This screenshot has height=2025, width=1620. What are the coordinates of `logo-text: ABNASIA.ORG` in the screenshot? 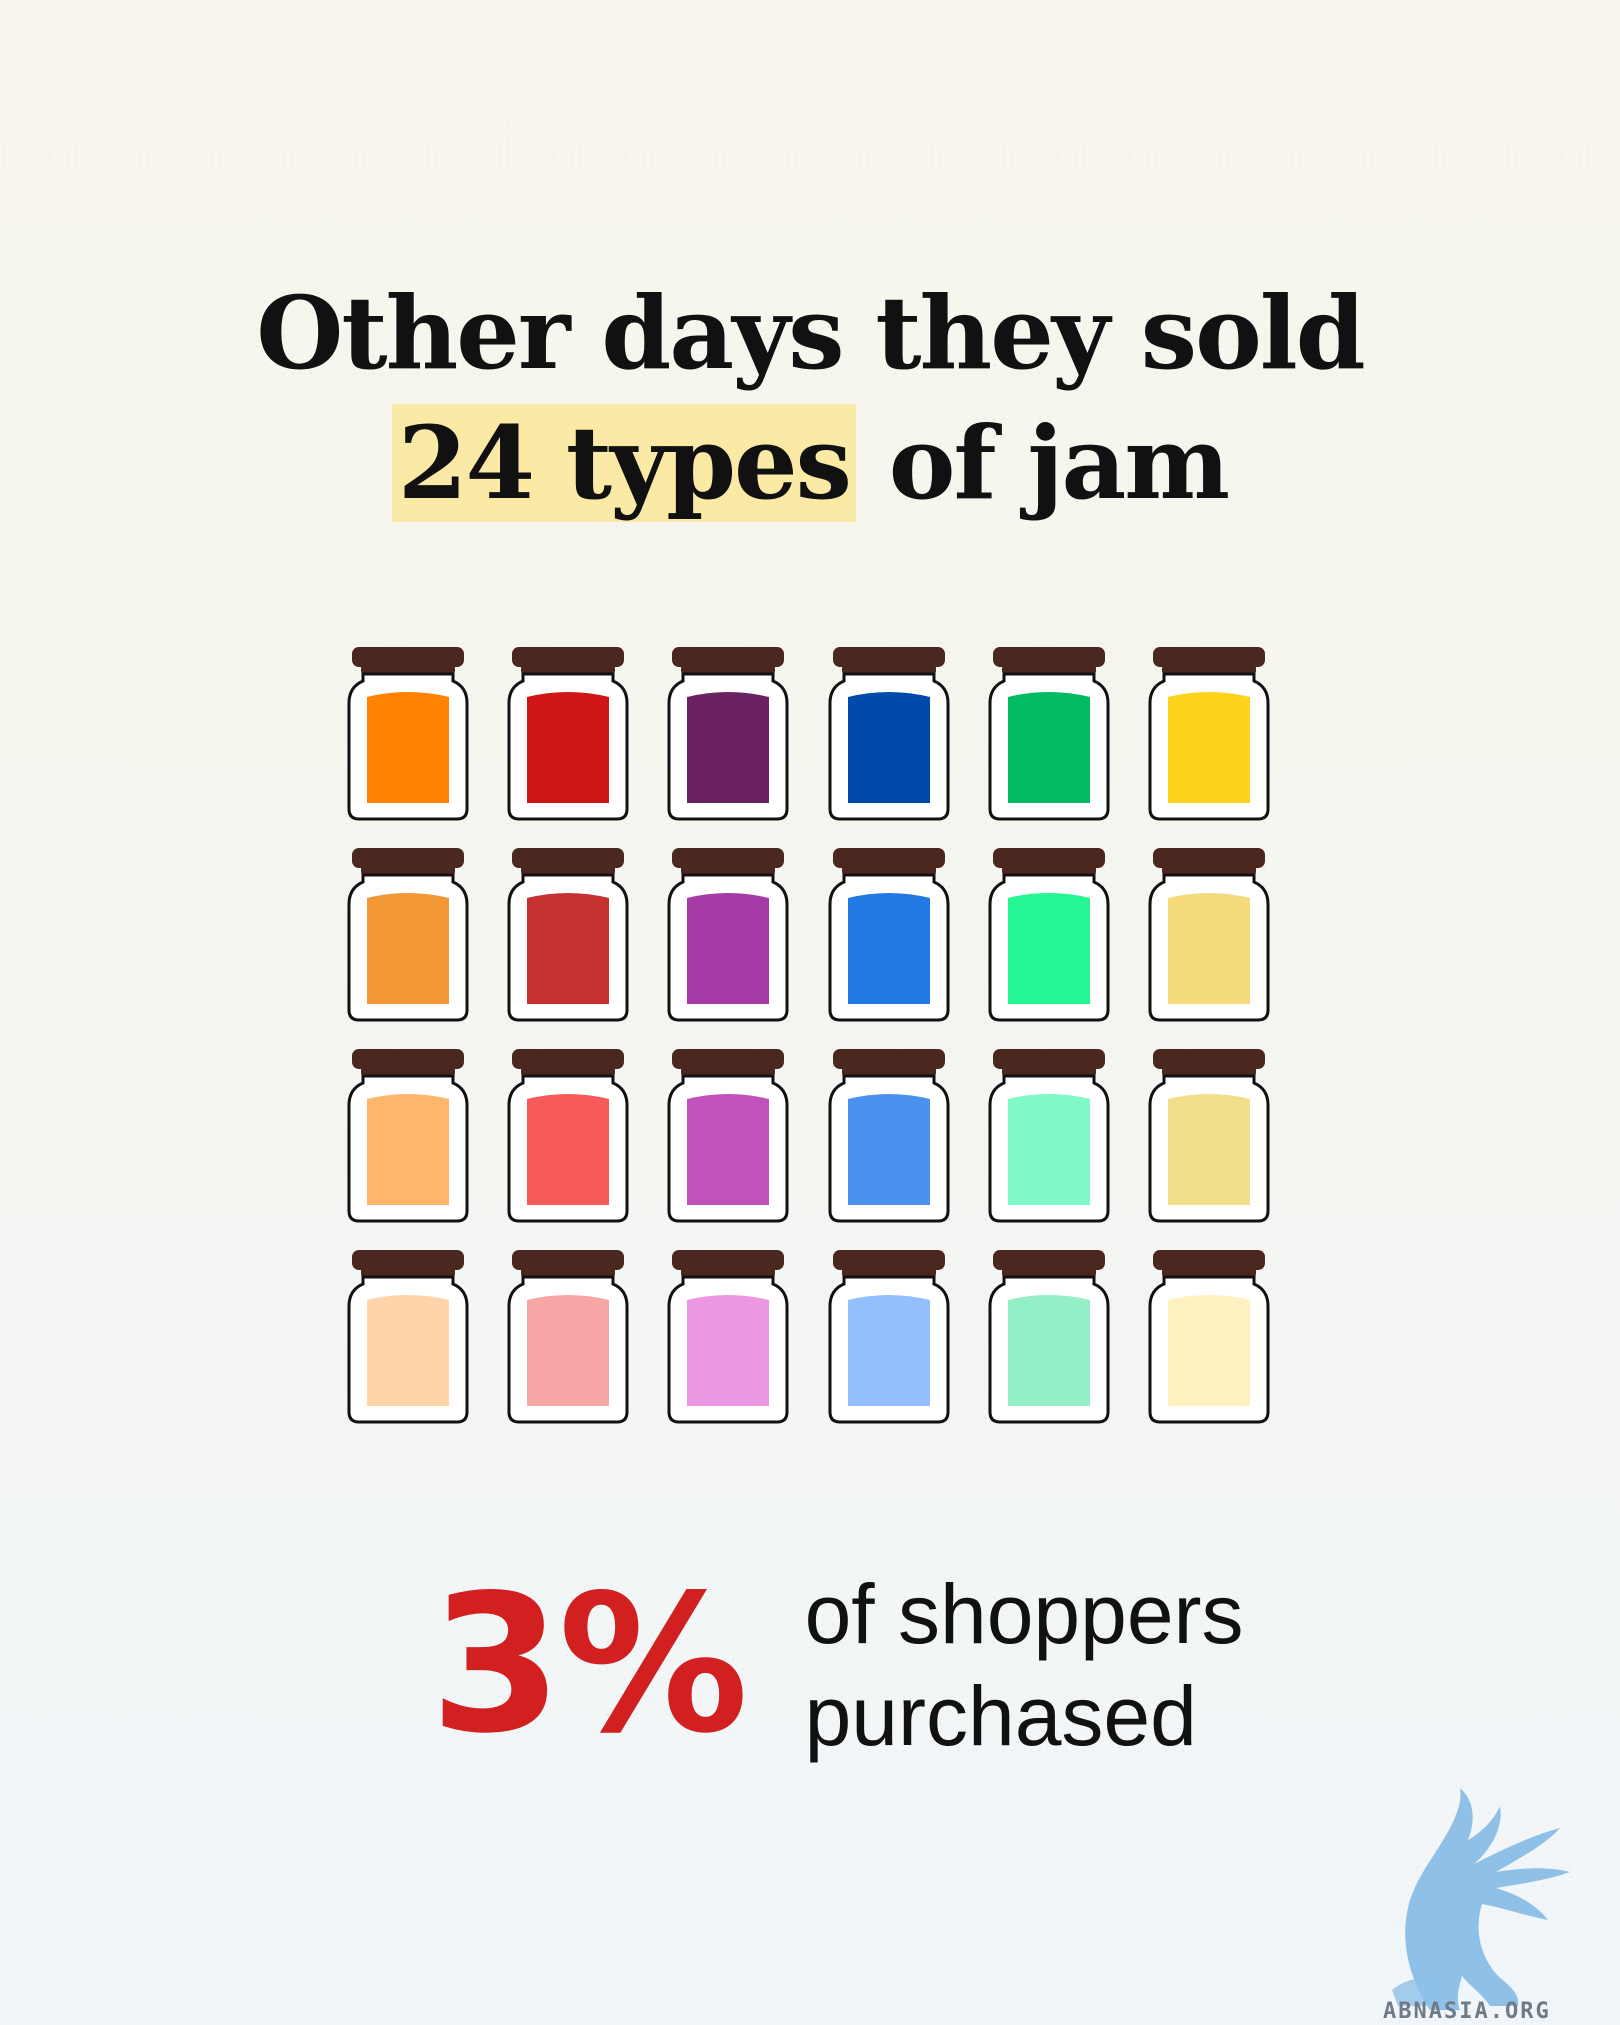 It's located at (1467, 2011).